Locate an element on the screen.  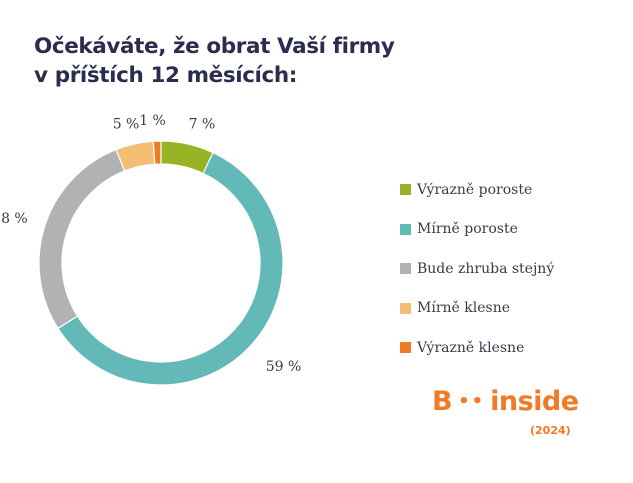
legend-item-vyrazne-poroste: Výrazně poroste is located at coordinates (477, 190).